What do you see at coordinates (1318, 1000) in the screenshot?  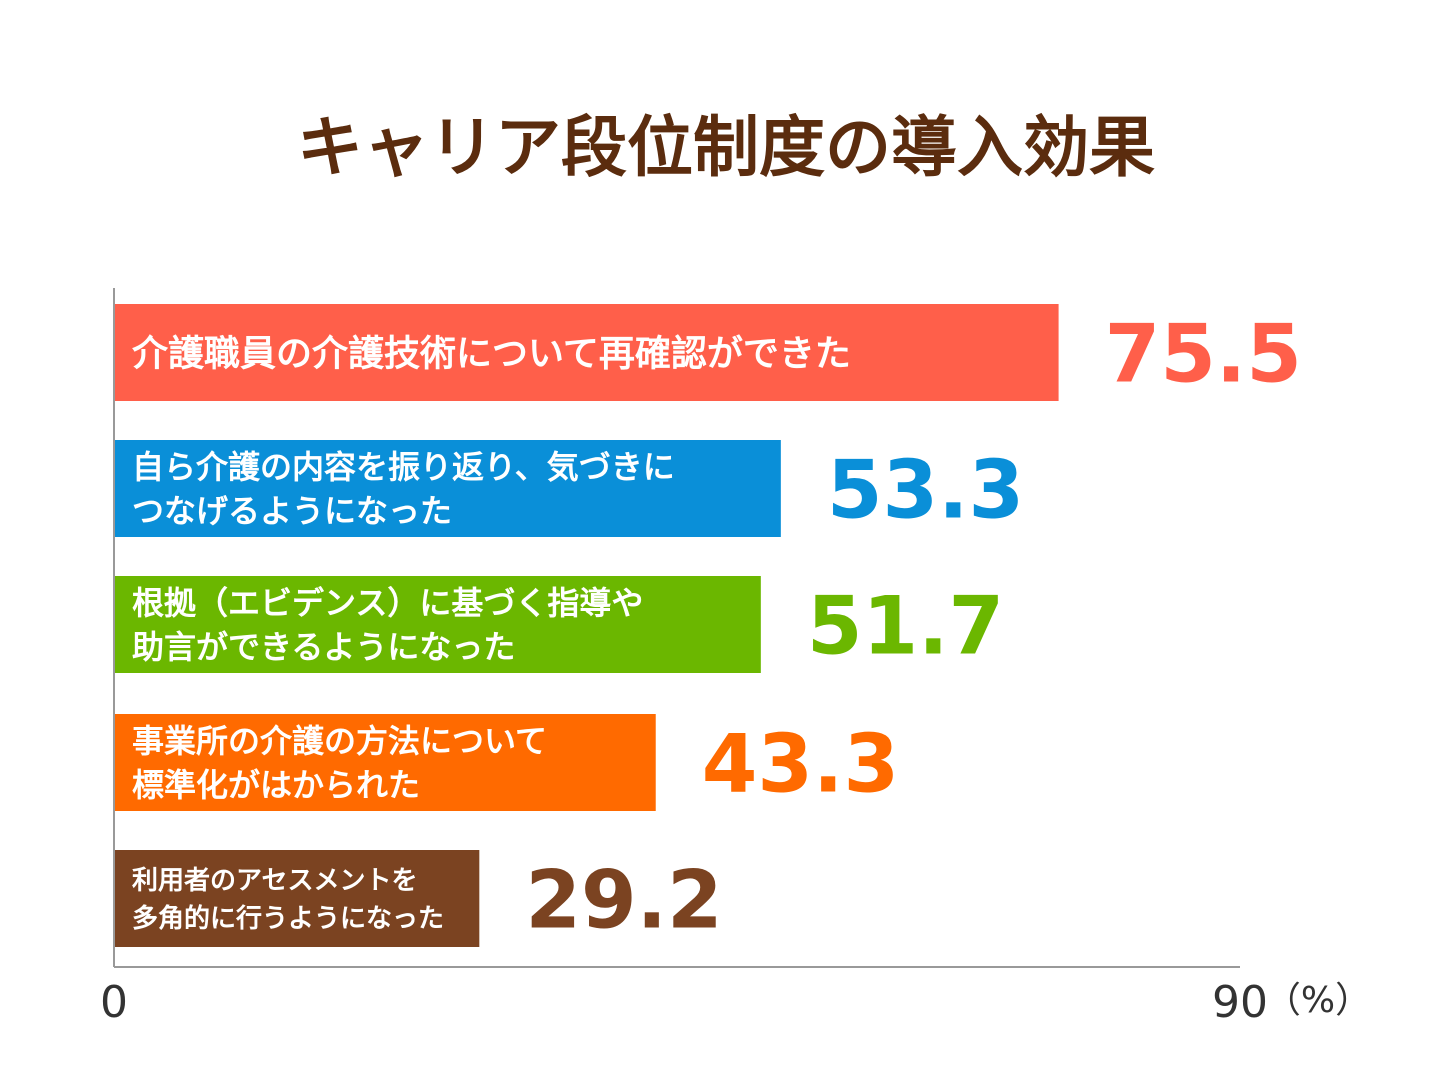 I see `x-axis-unit-label: （%）` at bounding box center [1318, 1000].